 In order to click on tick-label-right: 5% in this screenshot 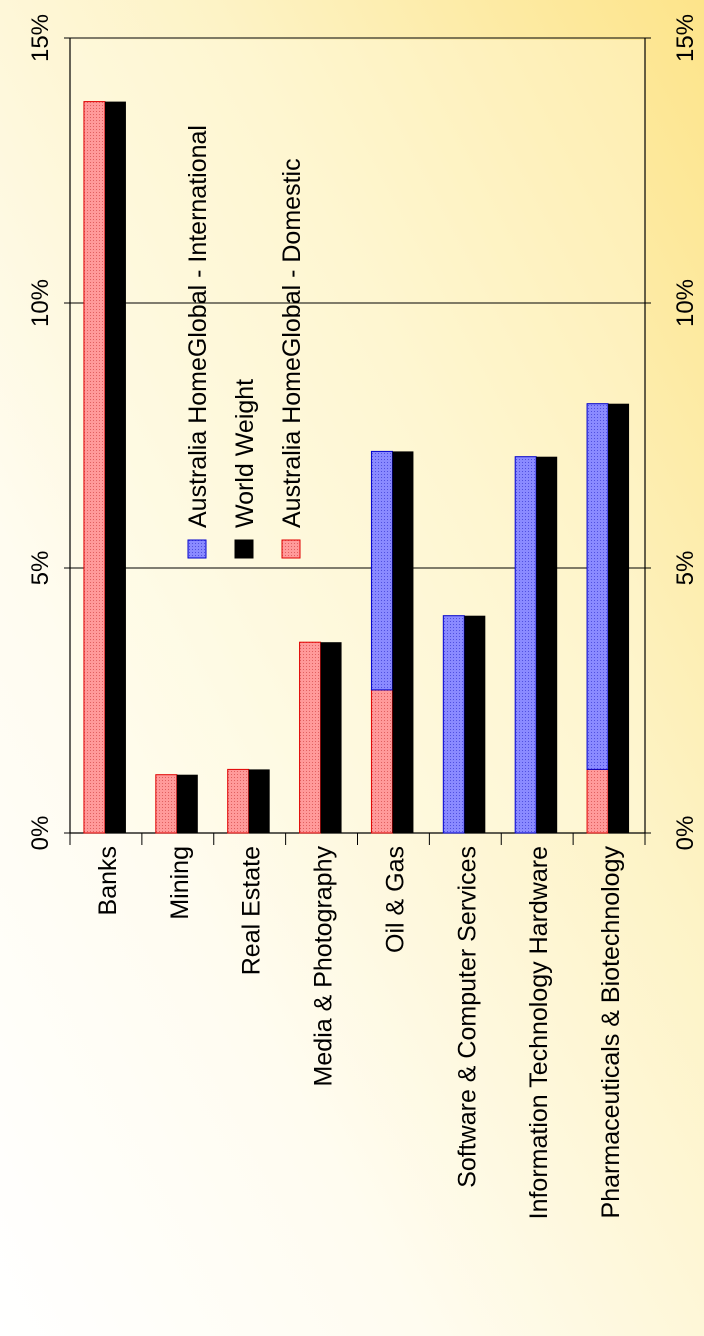, I will do `click(685, 568)`.